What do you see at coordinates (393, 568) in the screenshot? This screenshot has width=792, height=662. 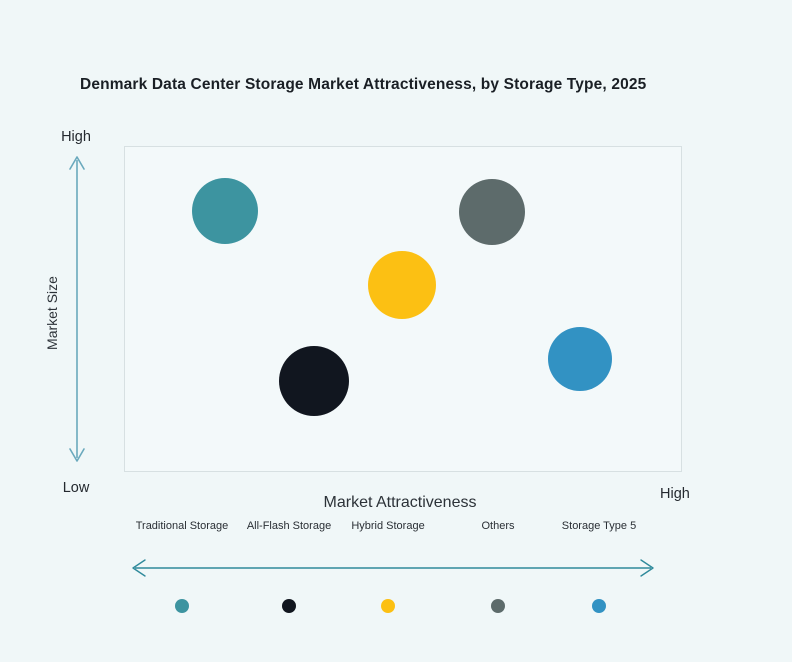 I see `legend-axis-arrow-icon` at bounding box center [393, 568].